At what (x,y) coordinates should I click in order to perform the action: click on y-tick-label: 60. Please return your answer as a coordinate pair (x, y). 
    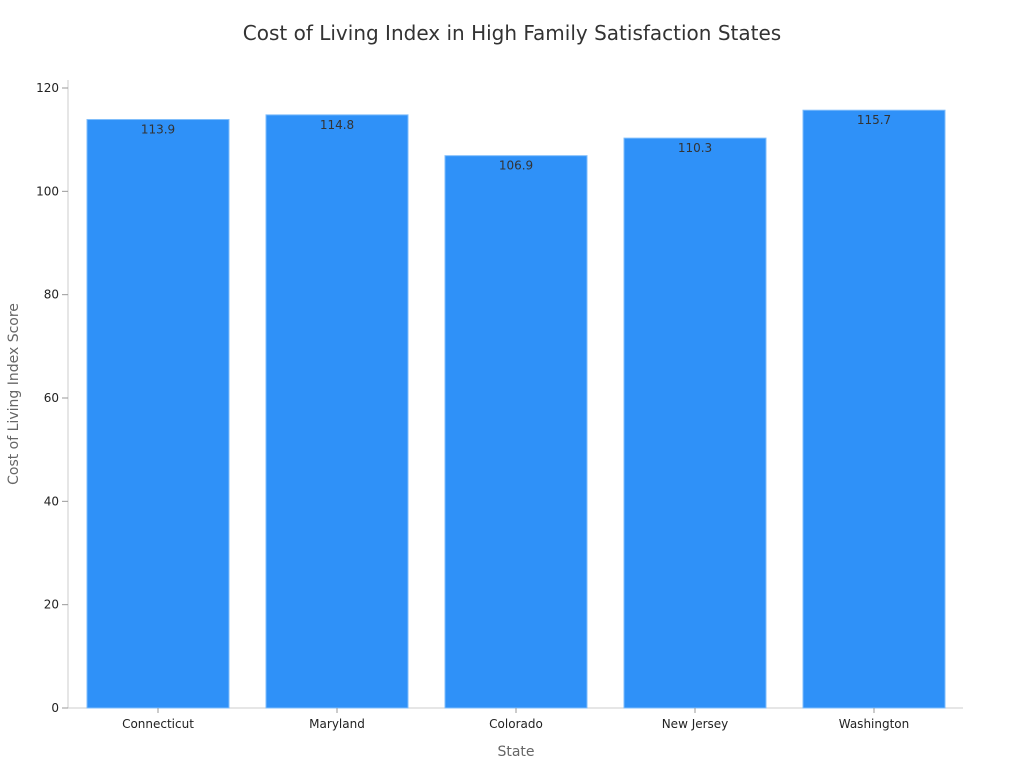
    Looking at the image, I should click on (51, 398).